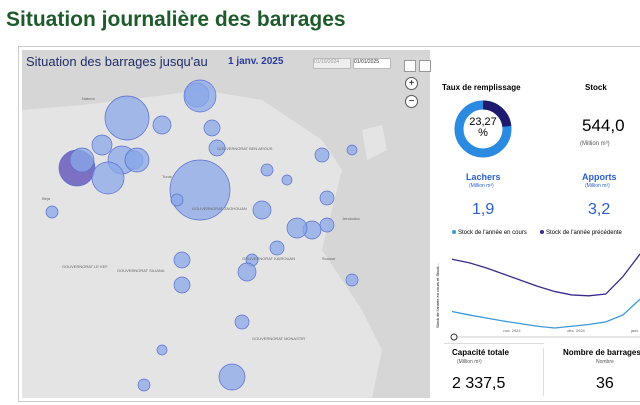 The image size is (640, 405). I want to click on date-from: 01/10/2024, so click(332, 63).